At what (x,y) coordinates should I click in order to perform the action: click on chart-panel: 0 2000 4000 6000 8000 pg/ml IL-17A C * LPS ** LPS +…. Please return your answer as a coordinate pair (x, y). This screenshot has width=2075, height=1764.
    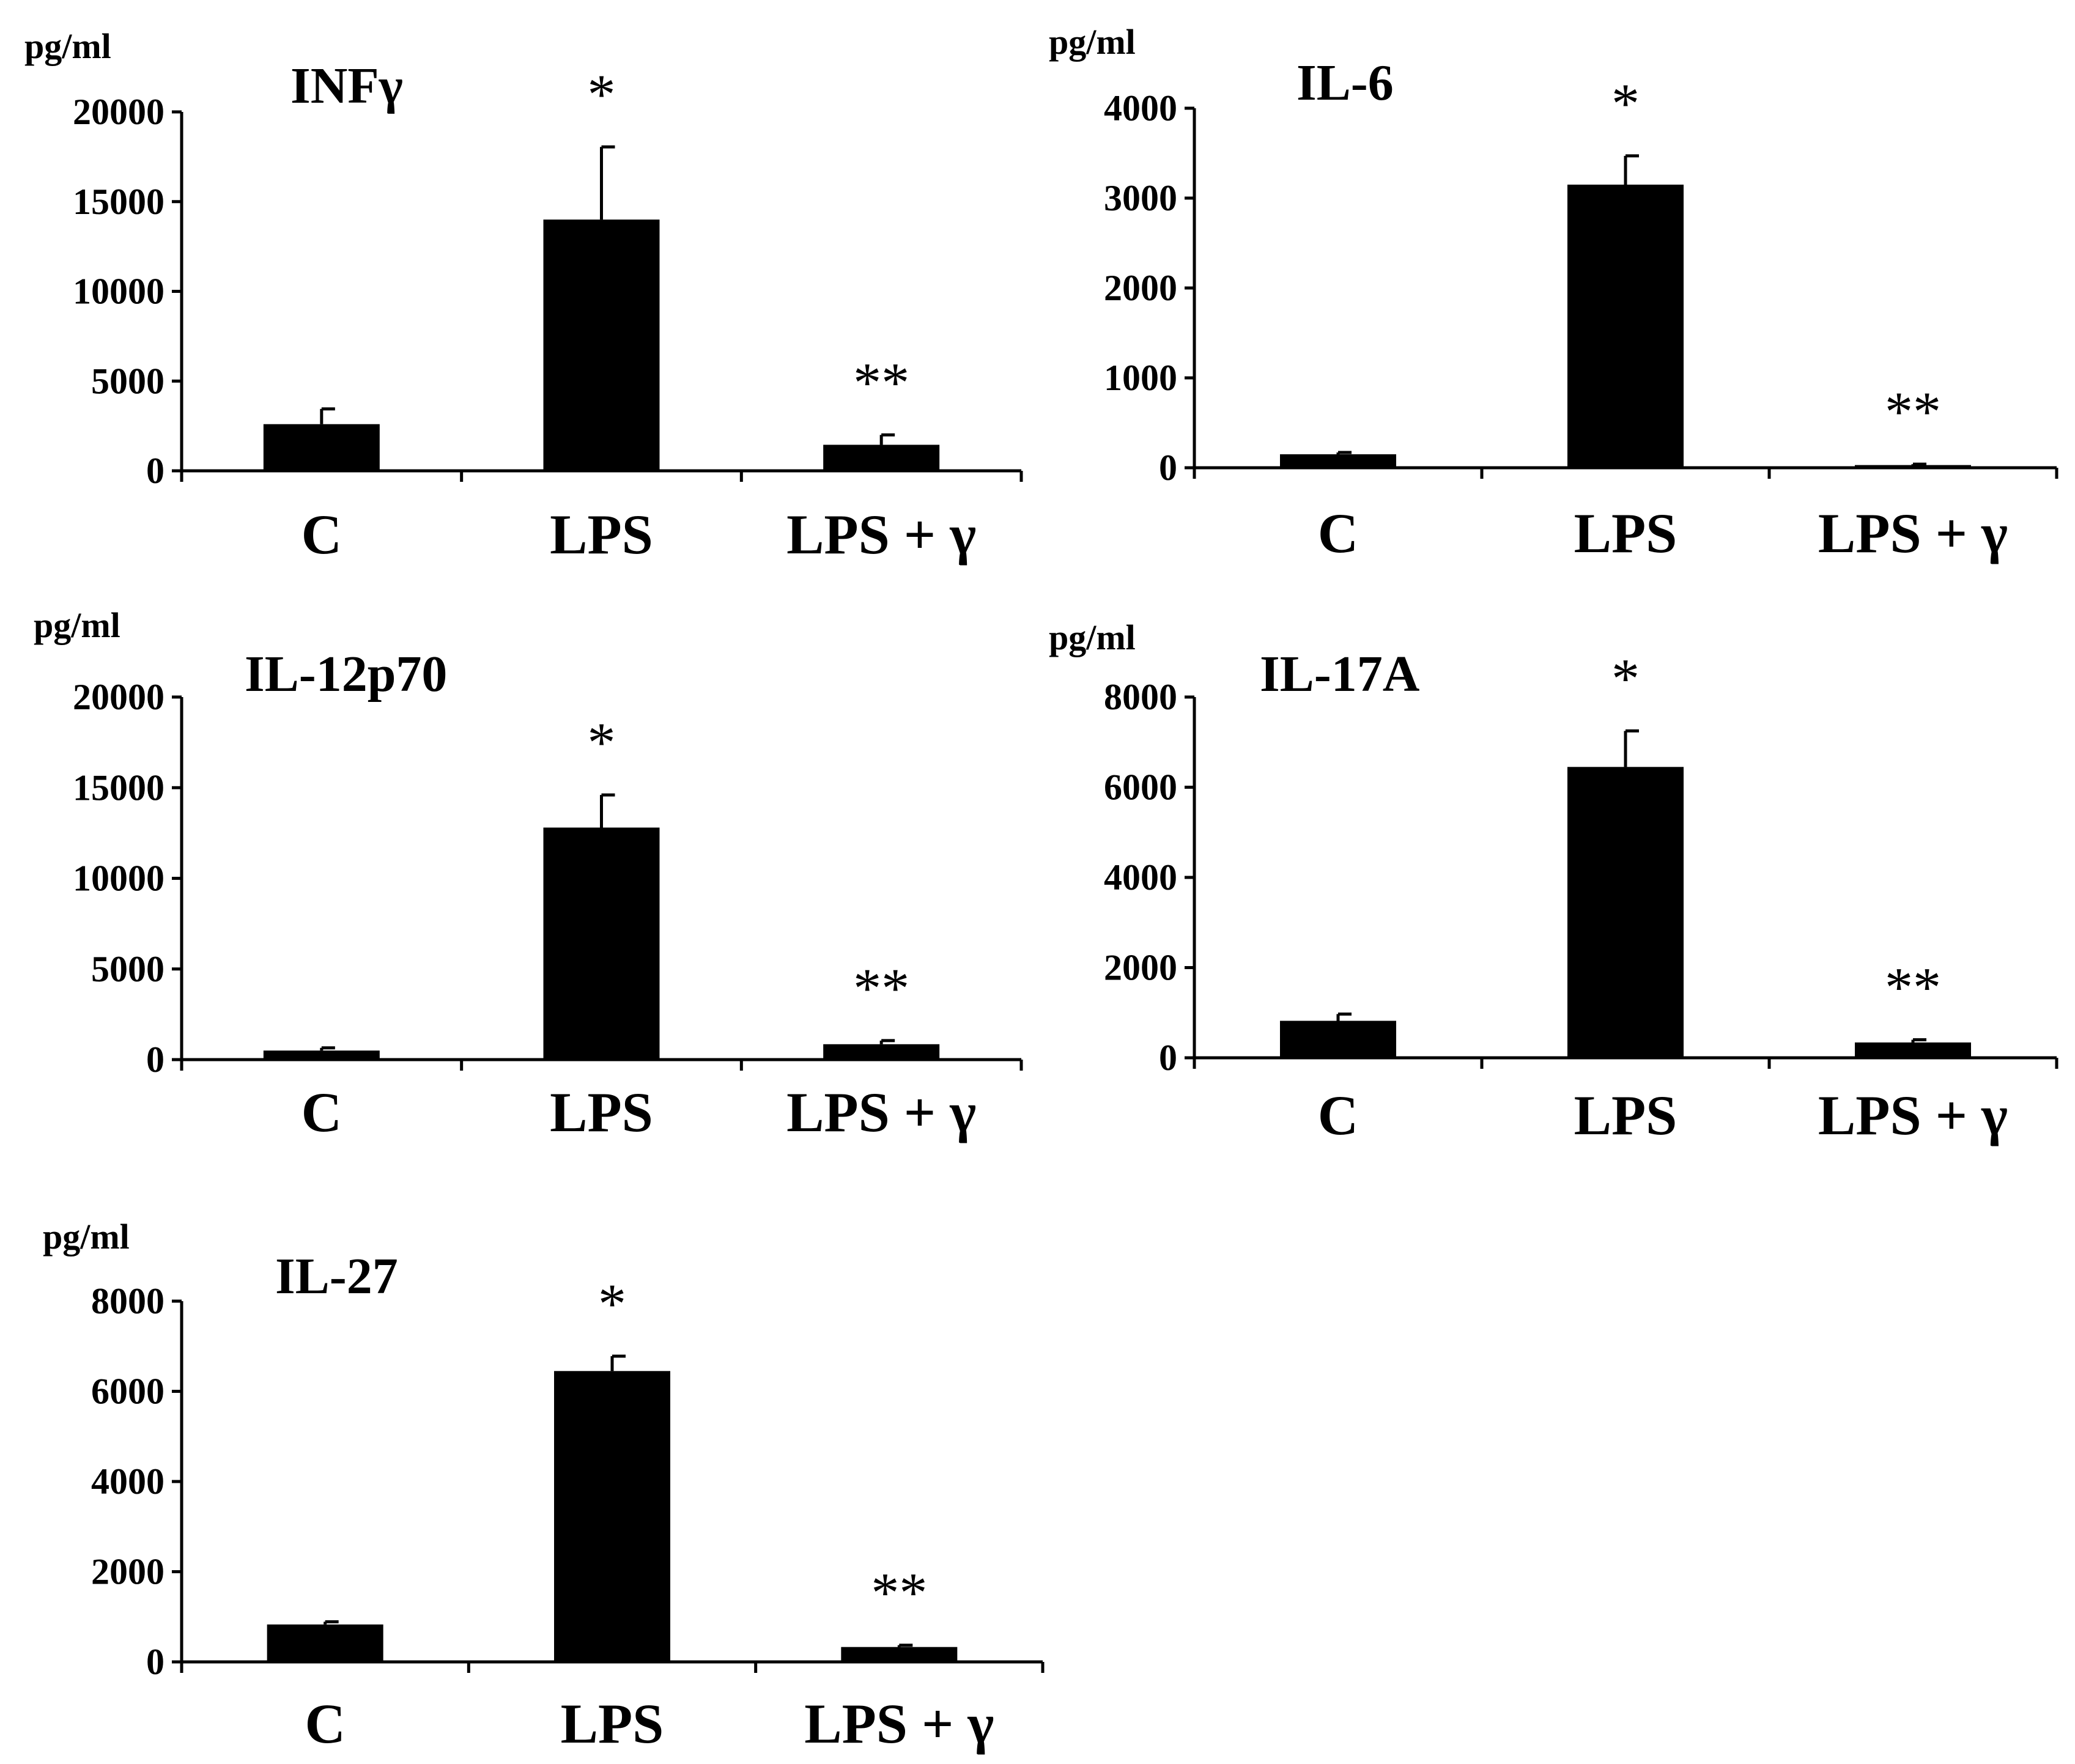
    Looking at the image, I should click on (1553, 882).